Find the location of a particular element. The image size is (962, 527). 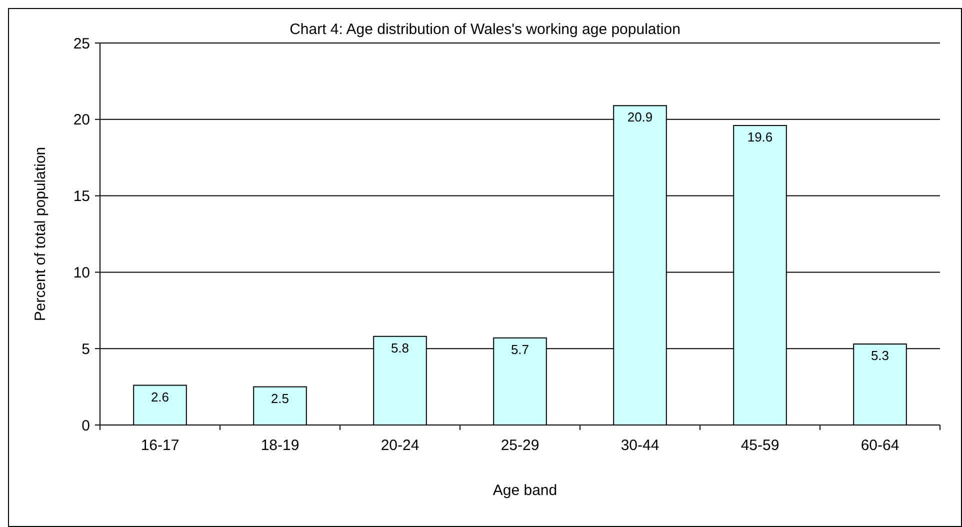

x-tick-label: 25-29 is located at coordinates (520, 445).